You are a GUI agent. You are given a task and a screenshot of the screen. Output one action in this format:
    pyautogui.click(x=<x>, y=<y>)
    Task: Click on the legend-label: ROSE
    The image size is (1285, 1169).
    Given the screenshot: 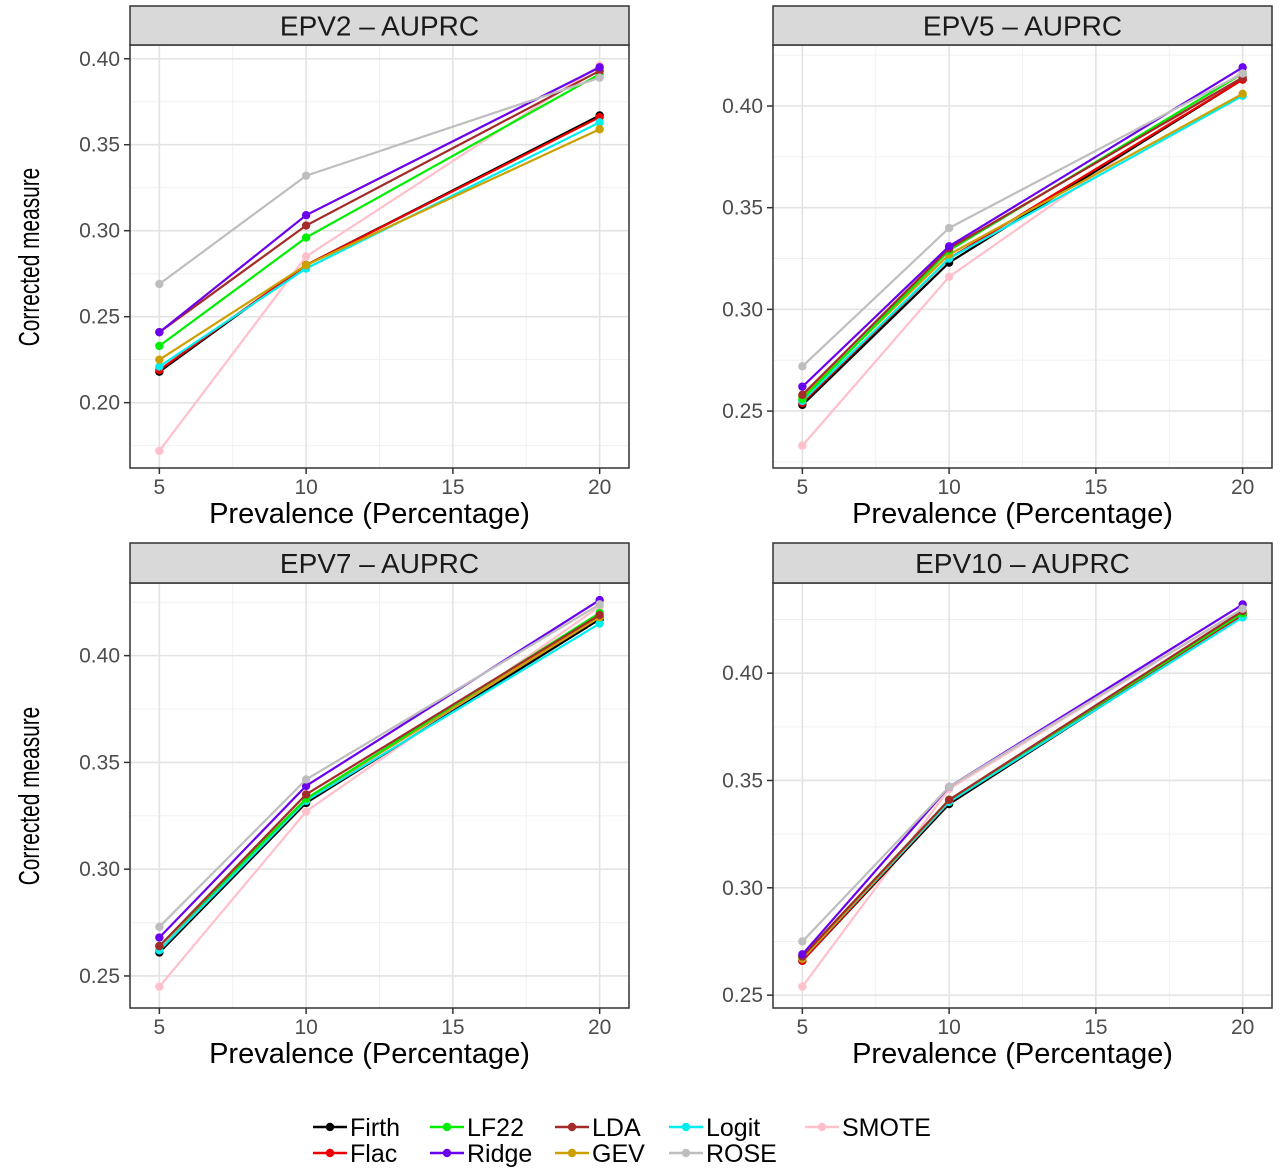 What is the action you would take?
    pyautogui.click(x=741, y=1154)
    